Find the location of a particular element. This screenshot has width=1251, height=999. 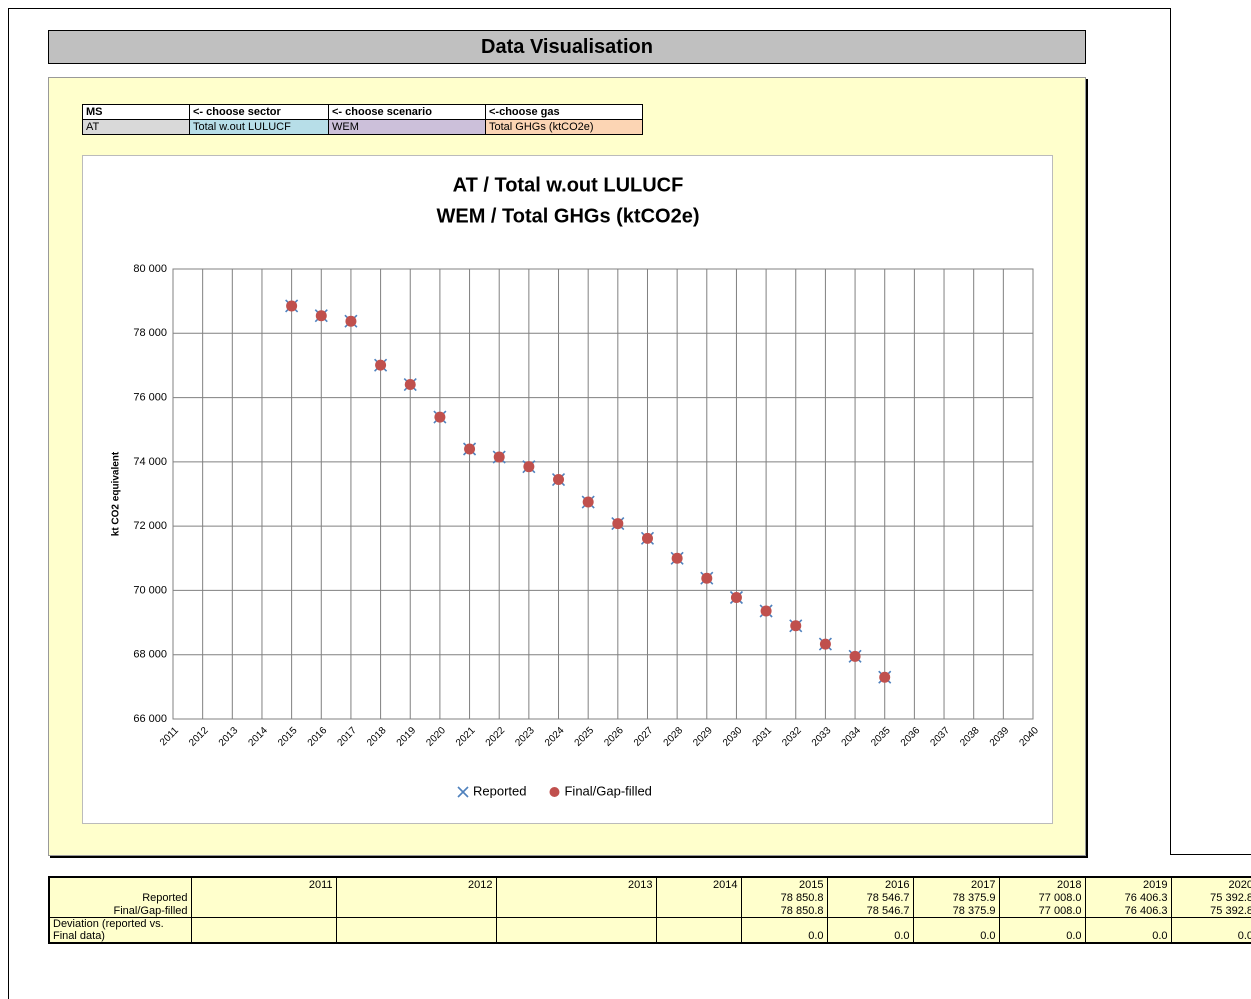

y-tick-label: 74 000 is located at coordinates (150, 462).